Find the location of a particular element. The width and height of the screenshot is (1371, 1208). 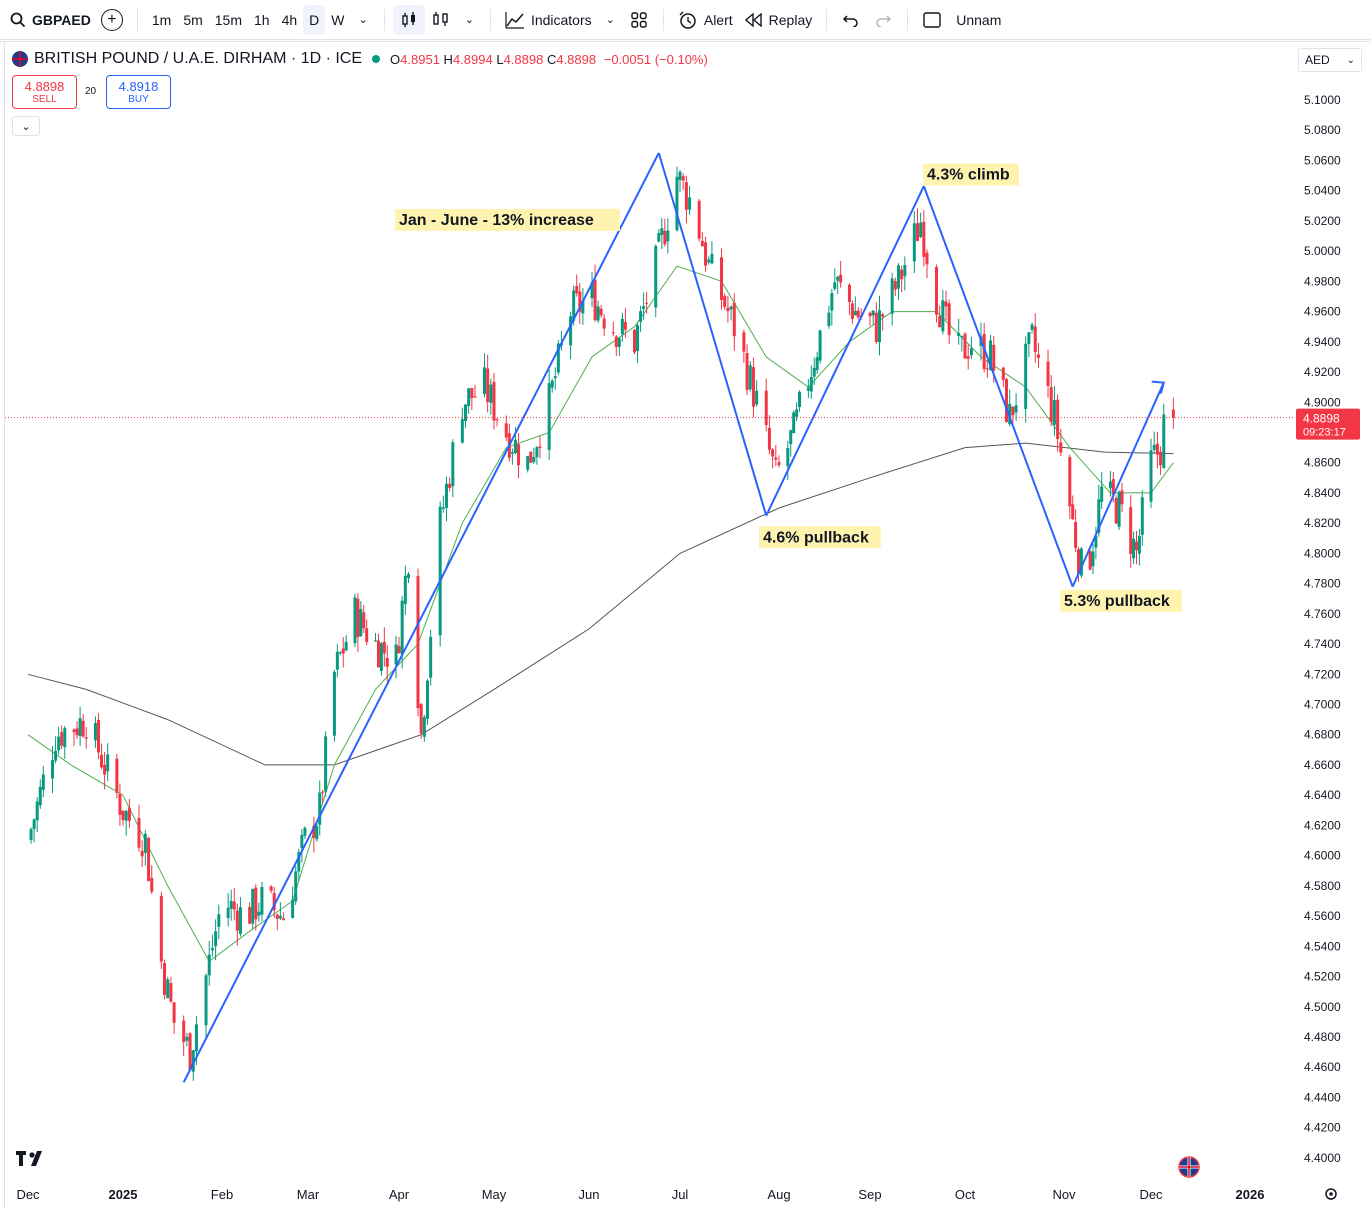

redo-button is located at coordinates (883, 20).